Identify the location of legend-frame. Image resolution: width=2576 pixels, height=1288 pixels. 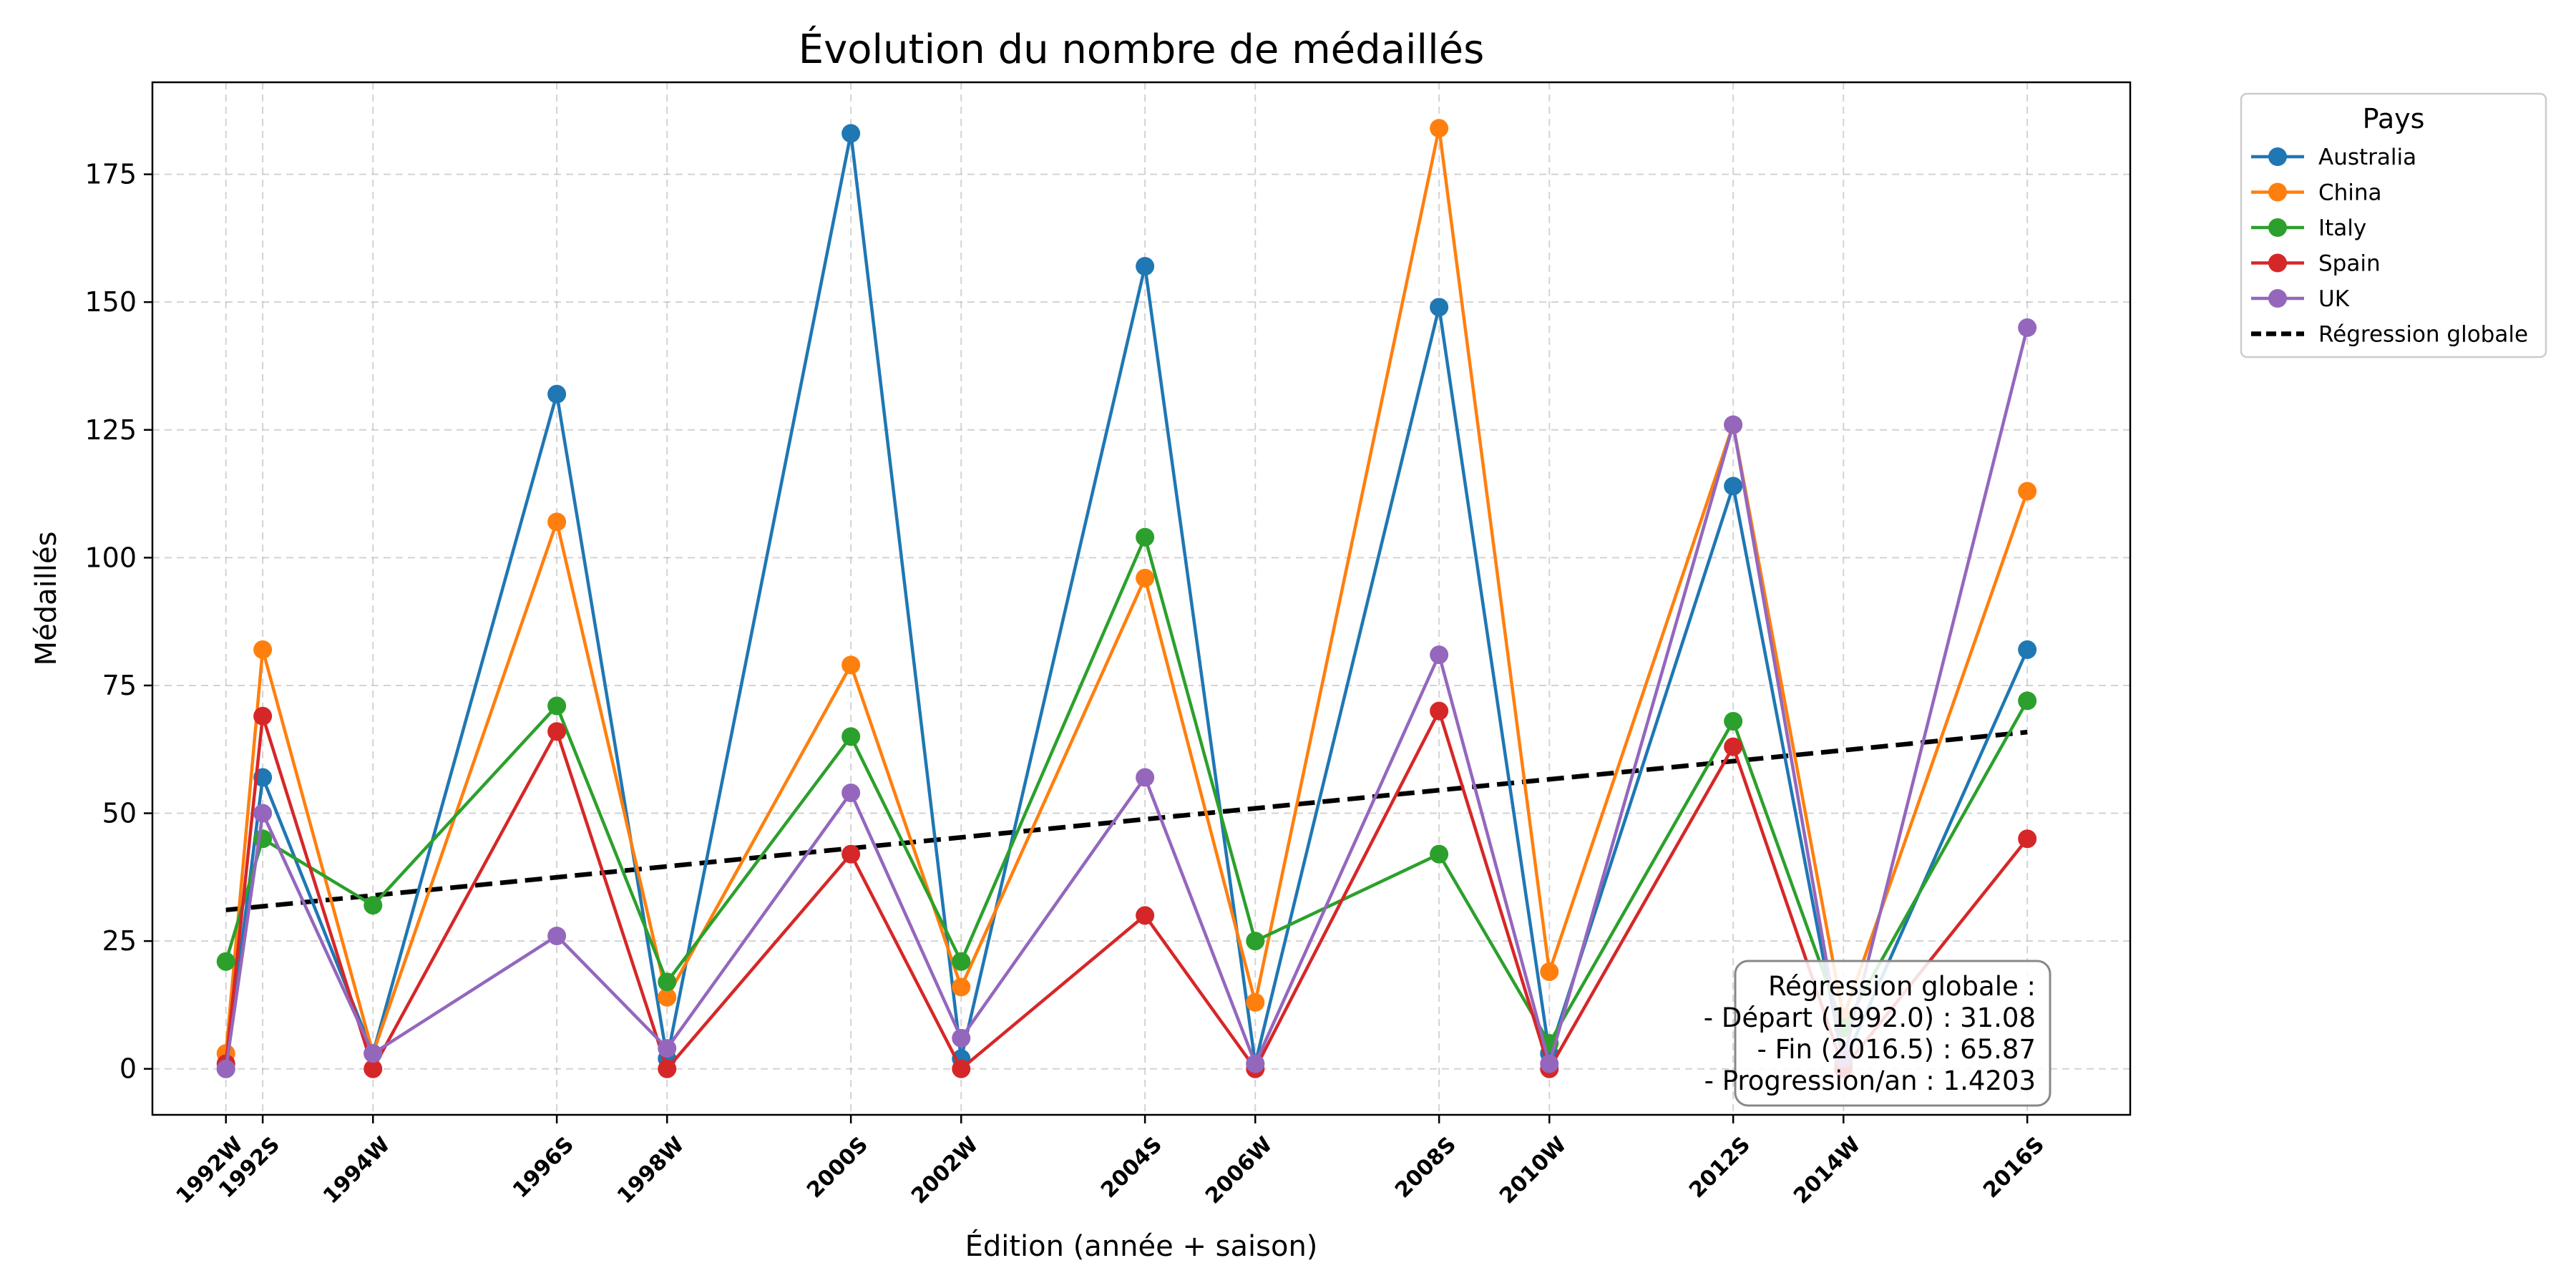
(2393, 225).